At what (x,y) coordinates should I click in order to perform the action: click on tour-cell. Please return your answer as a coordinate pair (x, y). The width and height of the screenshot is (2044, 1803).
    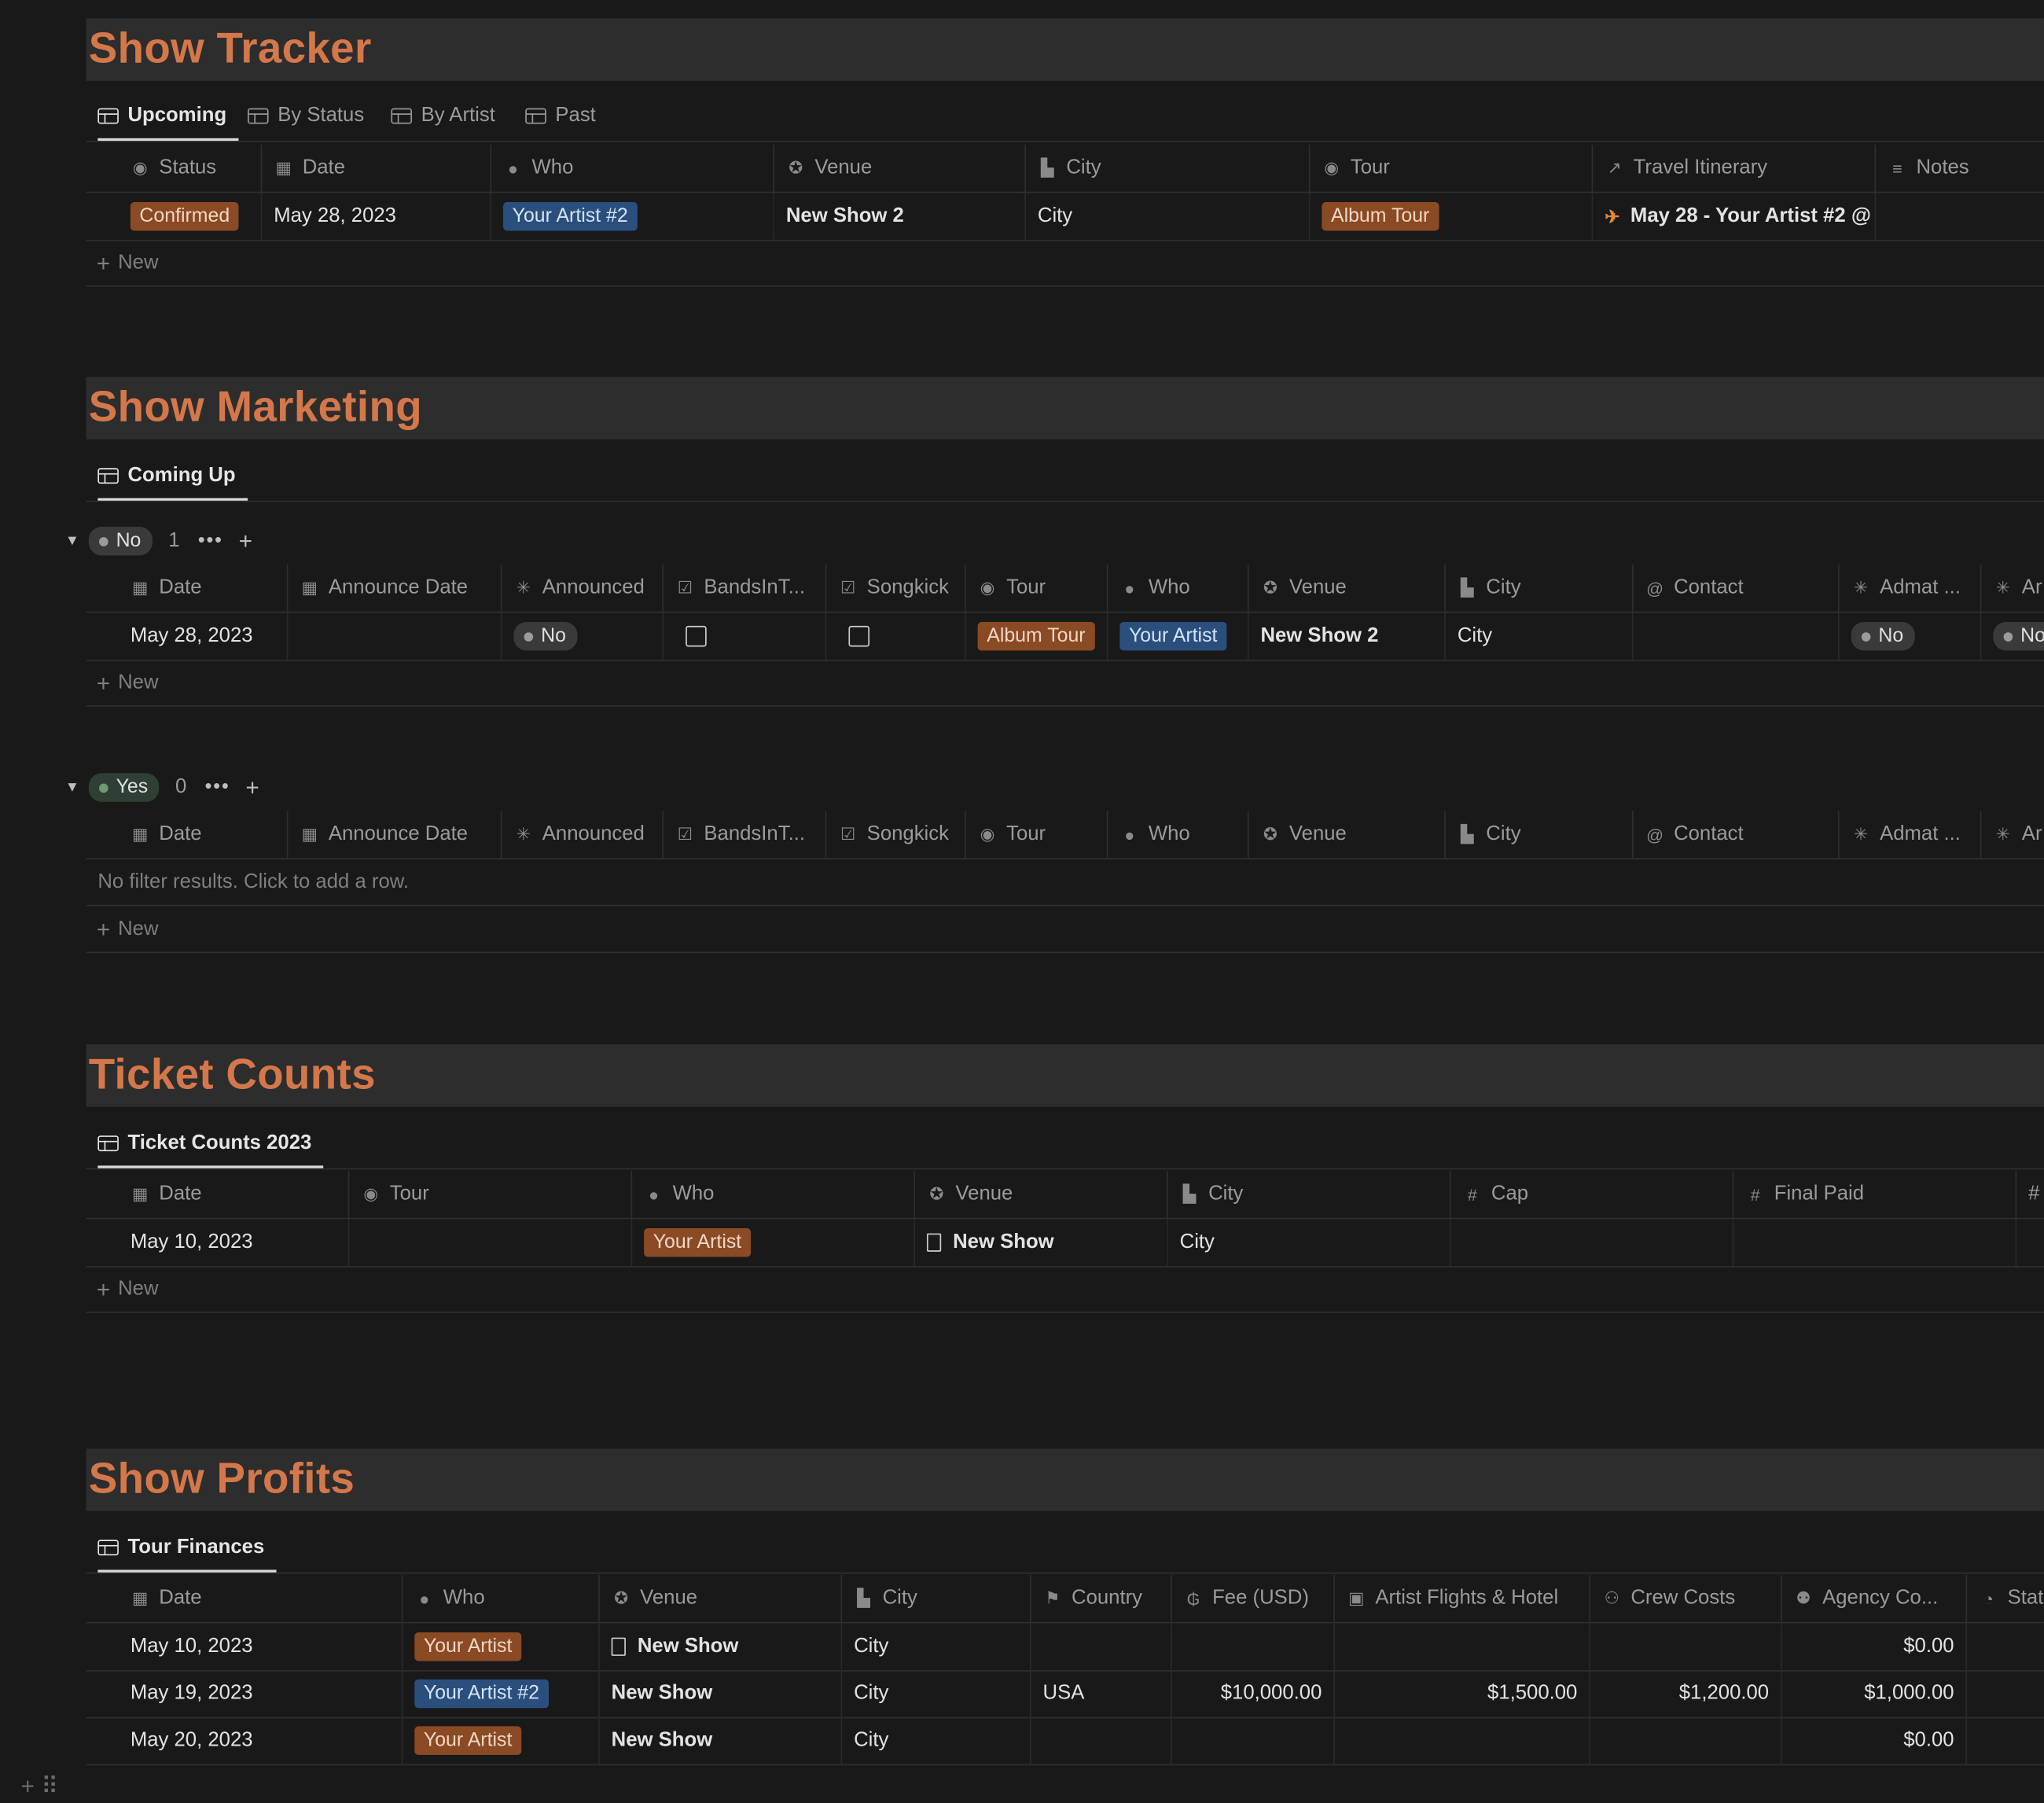
    Looking at the image, I should click on (491, 1243).